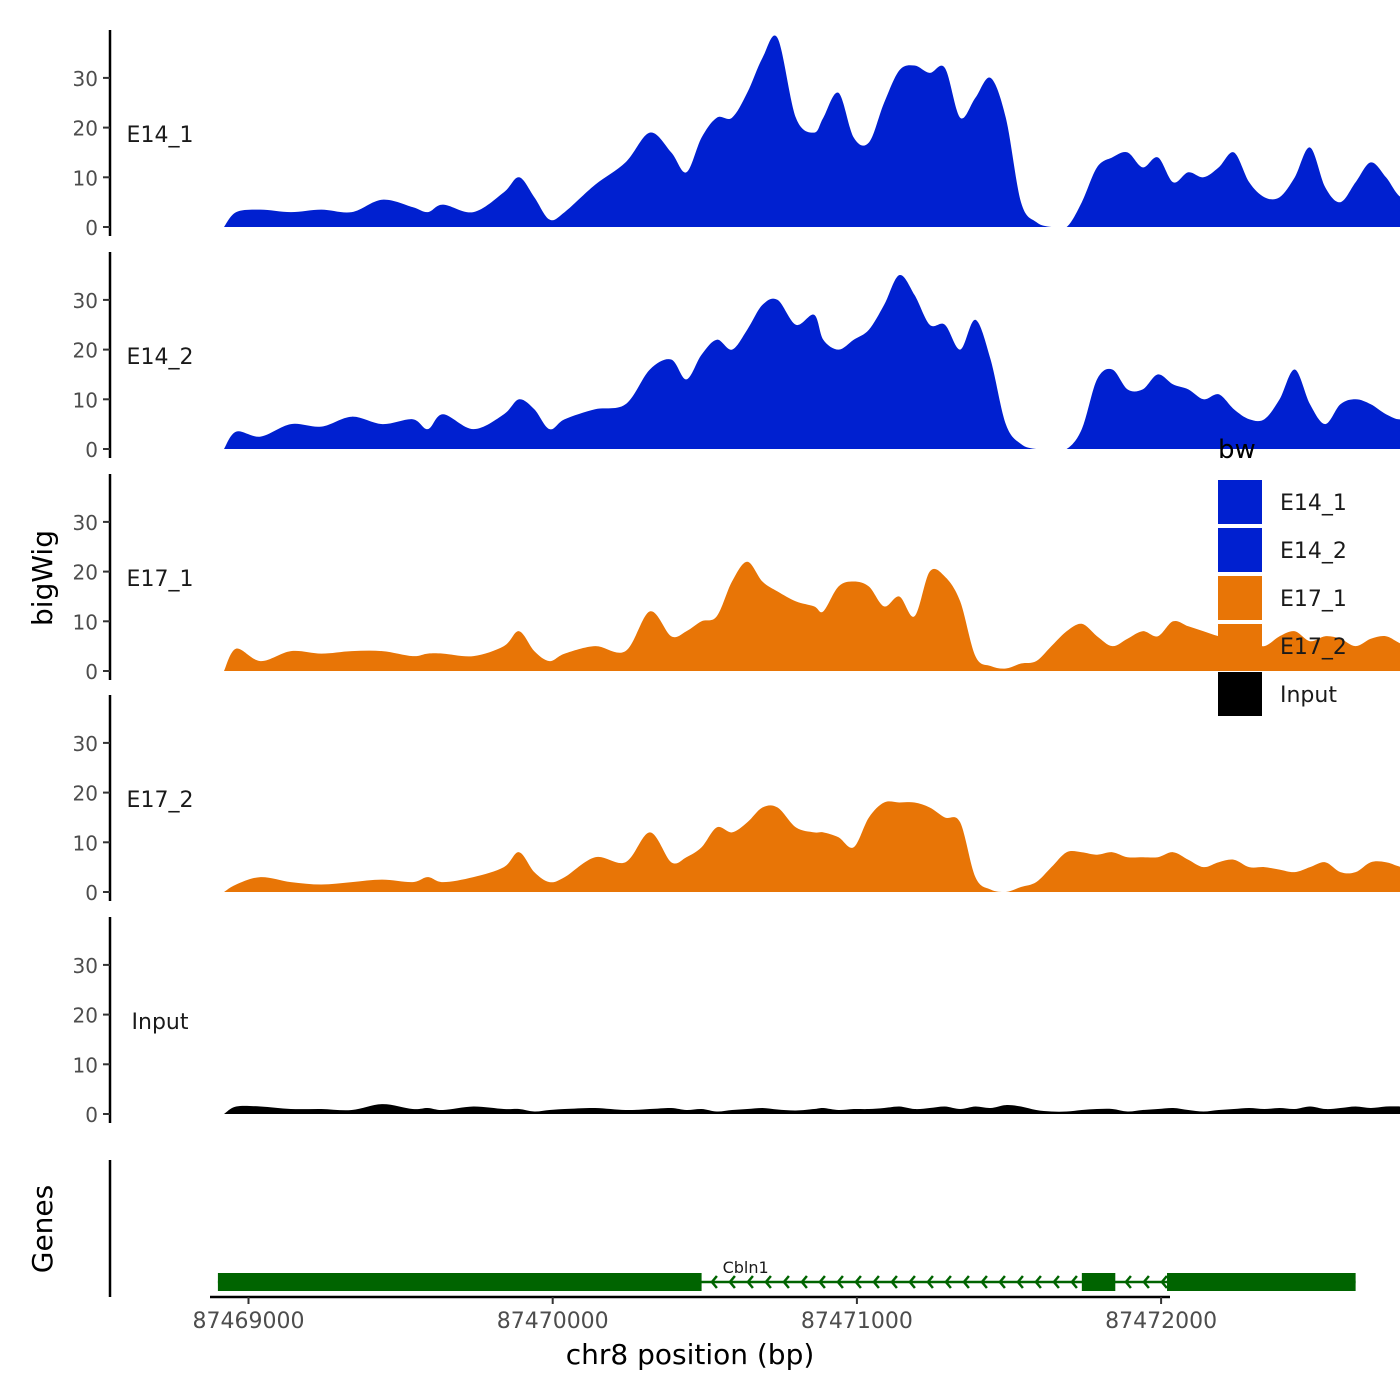 This screenshot has height=1400, width=1400. Describe the element at coordinates (1282, 575) in the screenshot. I see `legend: bw E14_1 E14_2 E17_1 E17_2 Input` at that location.